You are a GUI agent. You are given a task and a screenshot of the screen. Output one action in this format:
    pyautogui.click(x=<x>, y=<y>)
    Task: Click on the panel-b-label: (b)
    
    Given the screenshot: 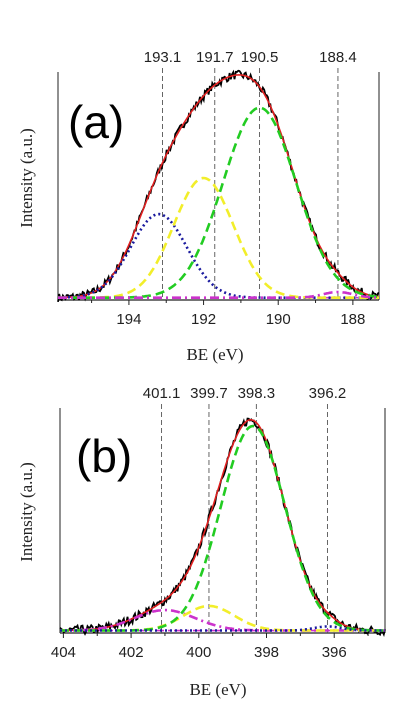 What is the action you would take?
    pyautogui.click(x=104, y=456)
    